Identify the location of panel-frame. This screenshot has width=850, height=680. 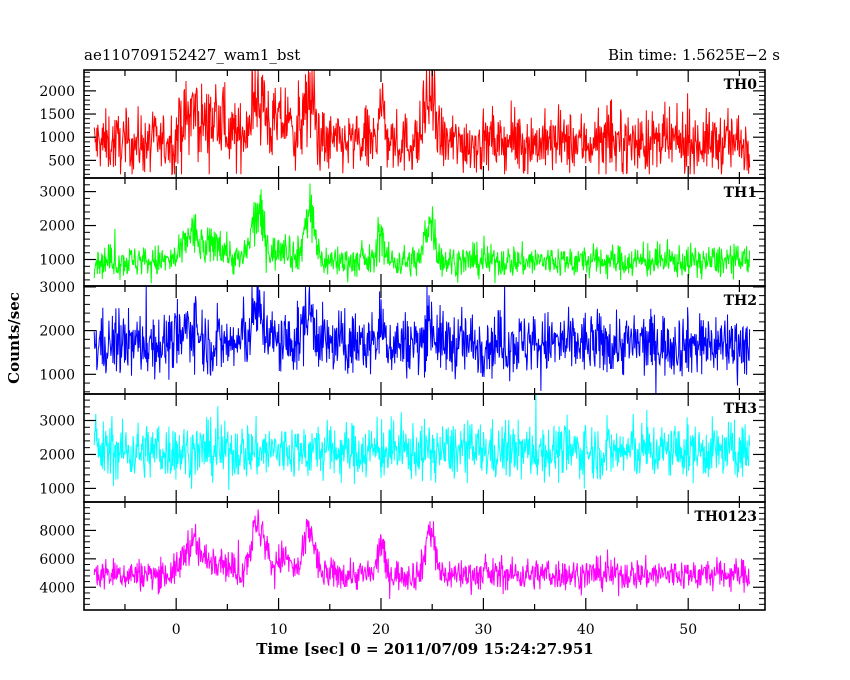
(424, 556).